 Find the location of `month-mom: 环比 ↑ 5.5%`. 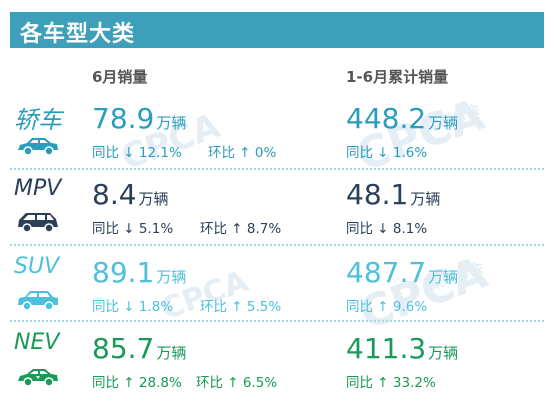

month-mom: 环比 ↑ 5.5% is located at coordinates (241, 307).